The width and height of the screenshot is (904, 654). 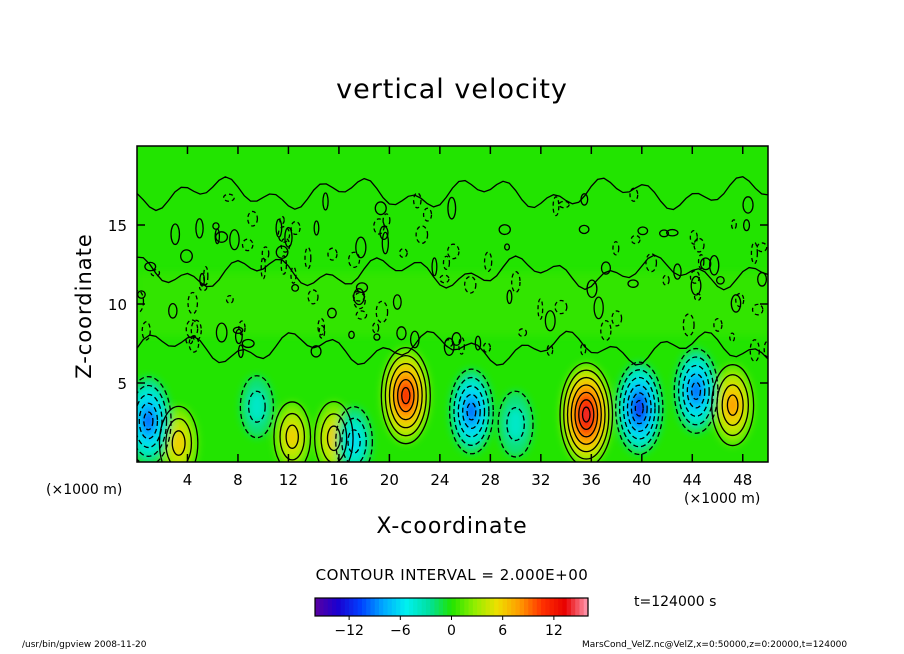 What do you see at coordinates (722, 499) in the screenshot?
I see `x-unit-label-right: (×1000 m)` at bounding box center [722, 499].